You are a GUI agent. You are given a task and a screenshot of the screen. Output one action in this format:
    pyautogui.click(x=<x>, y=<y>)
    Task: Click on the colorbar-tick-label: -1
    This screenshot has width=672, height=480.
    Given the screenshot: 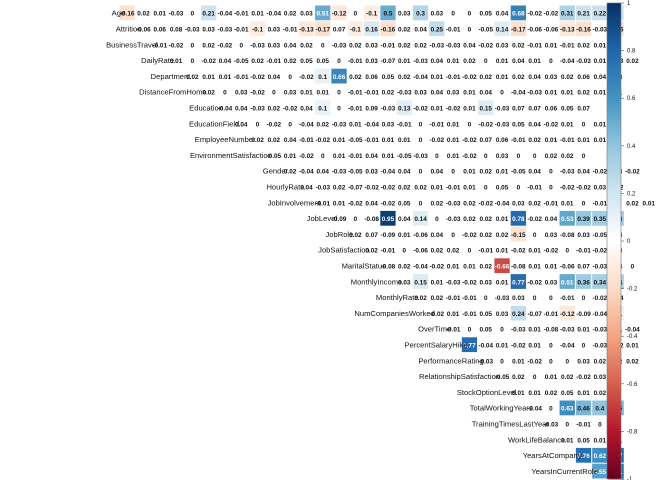 What is the action you would take?
    pyautogui.click(x=630, y=478)
    